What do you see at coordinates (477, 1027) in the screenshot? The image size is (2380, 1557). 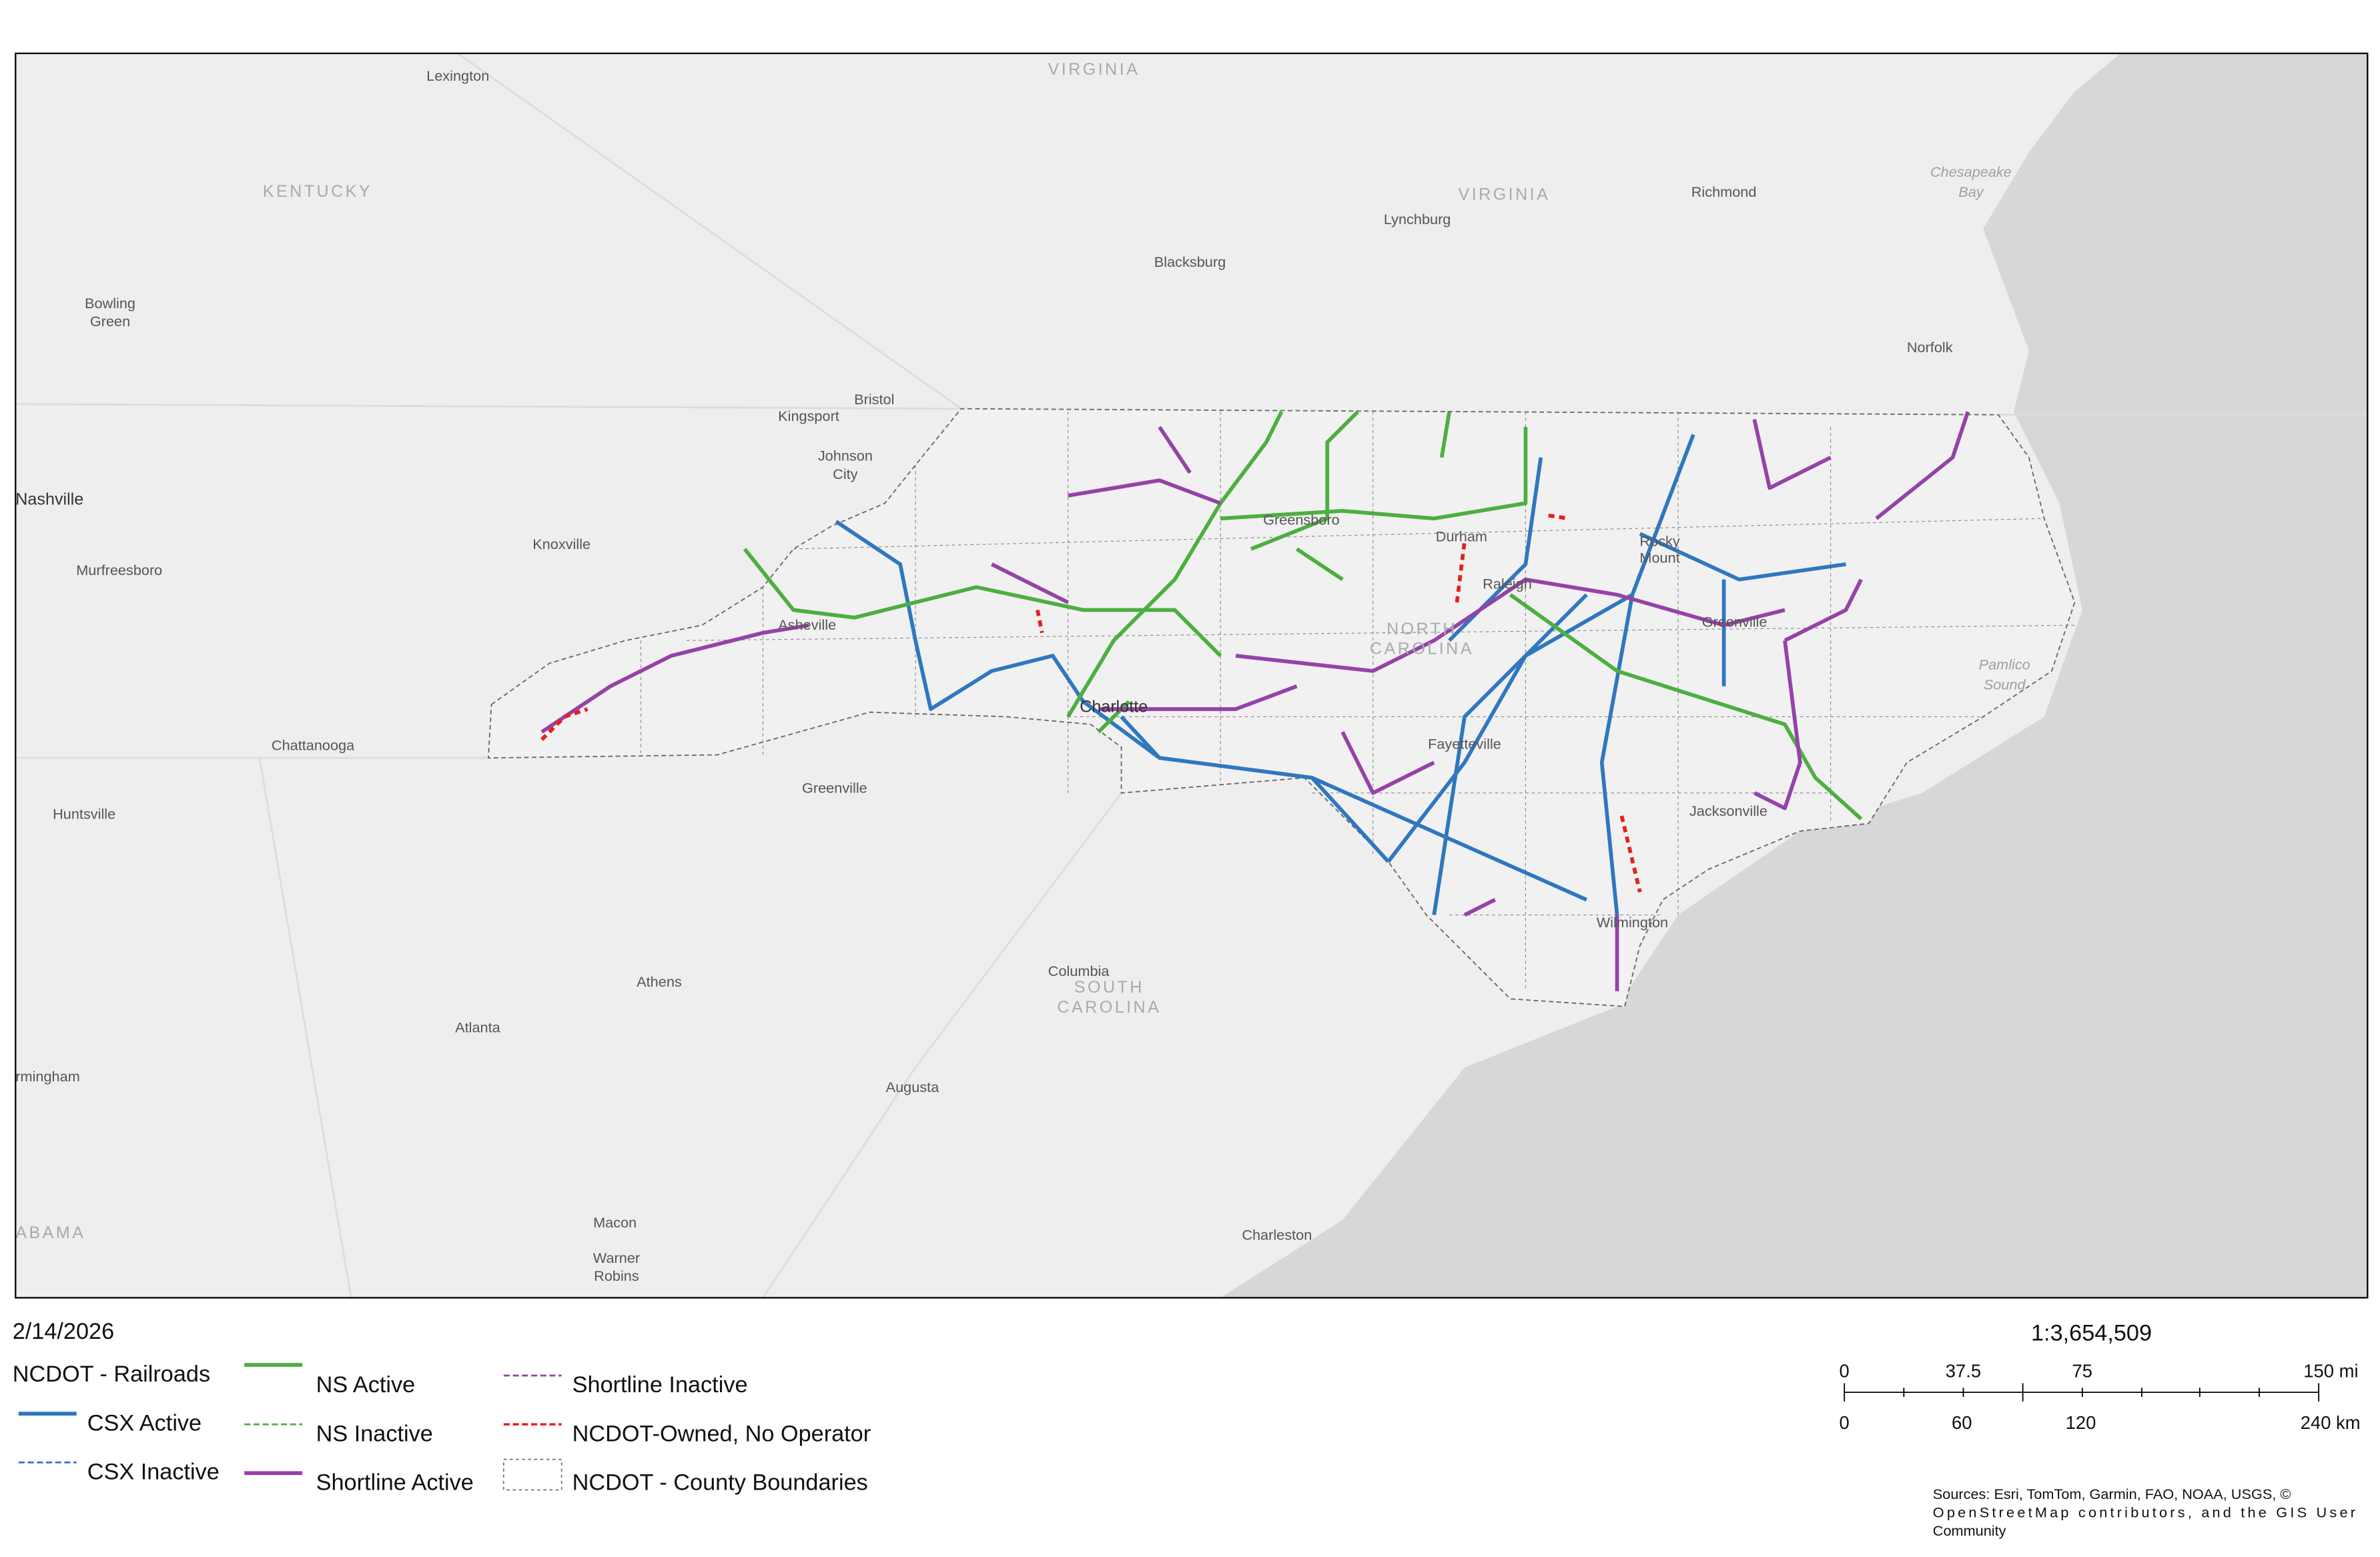 I see `city-label: Atlanta` at bounding box center [477, 1027].